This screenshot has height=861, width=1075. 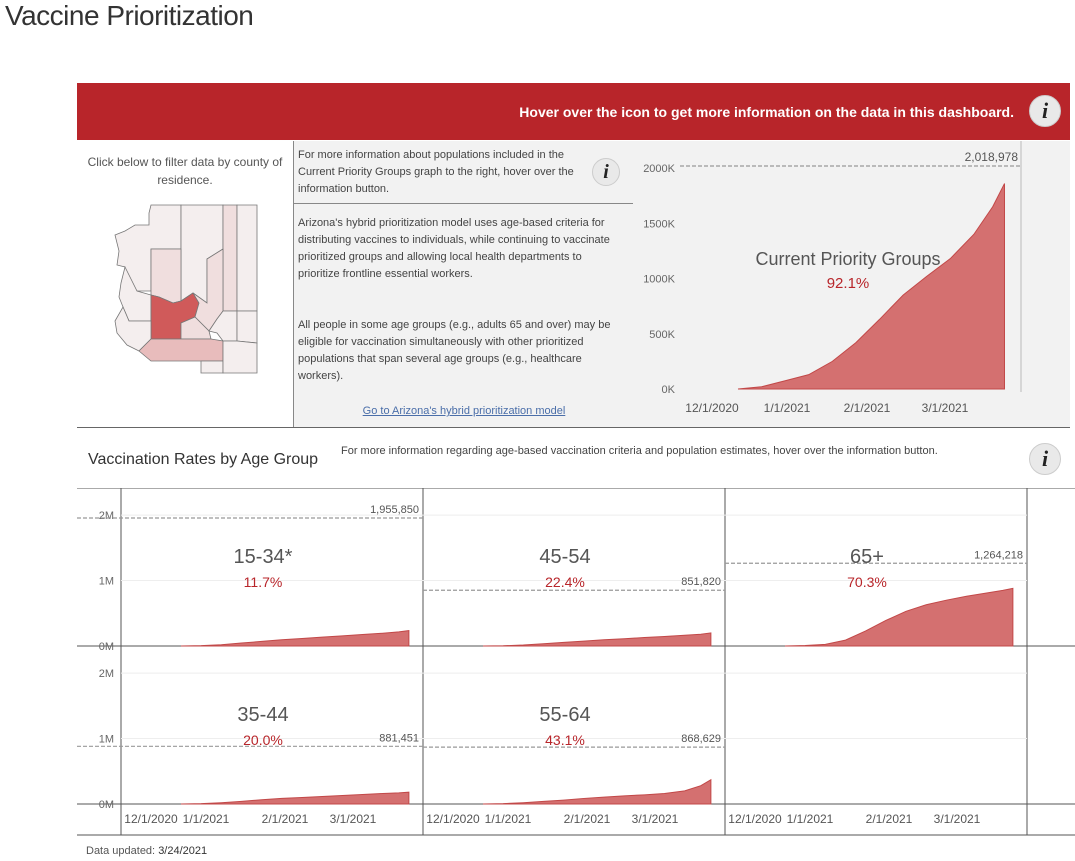 I want to click on county-yavapai, so click(x=166, y=276).